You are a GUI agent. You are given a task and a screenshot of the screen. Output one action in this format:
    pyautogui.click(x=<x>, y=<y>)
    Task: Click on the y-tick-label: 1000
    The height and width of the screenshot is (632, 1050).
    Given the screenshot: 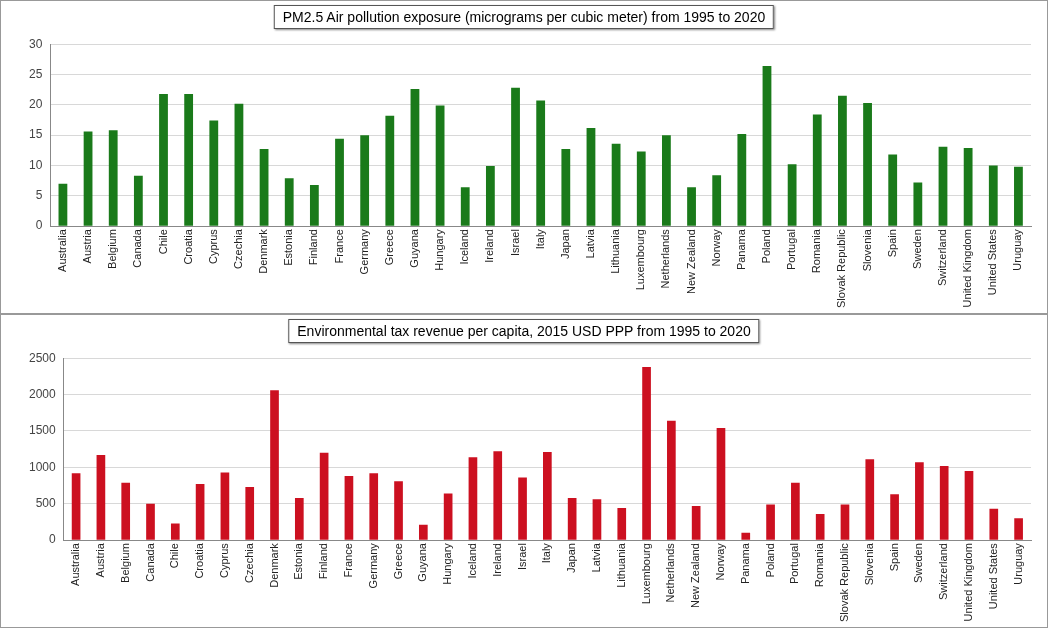 What is the action you would take?
    pyautogui.click(x=42, y=466)
    